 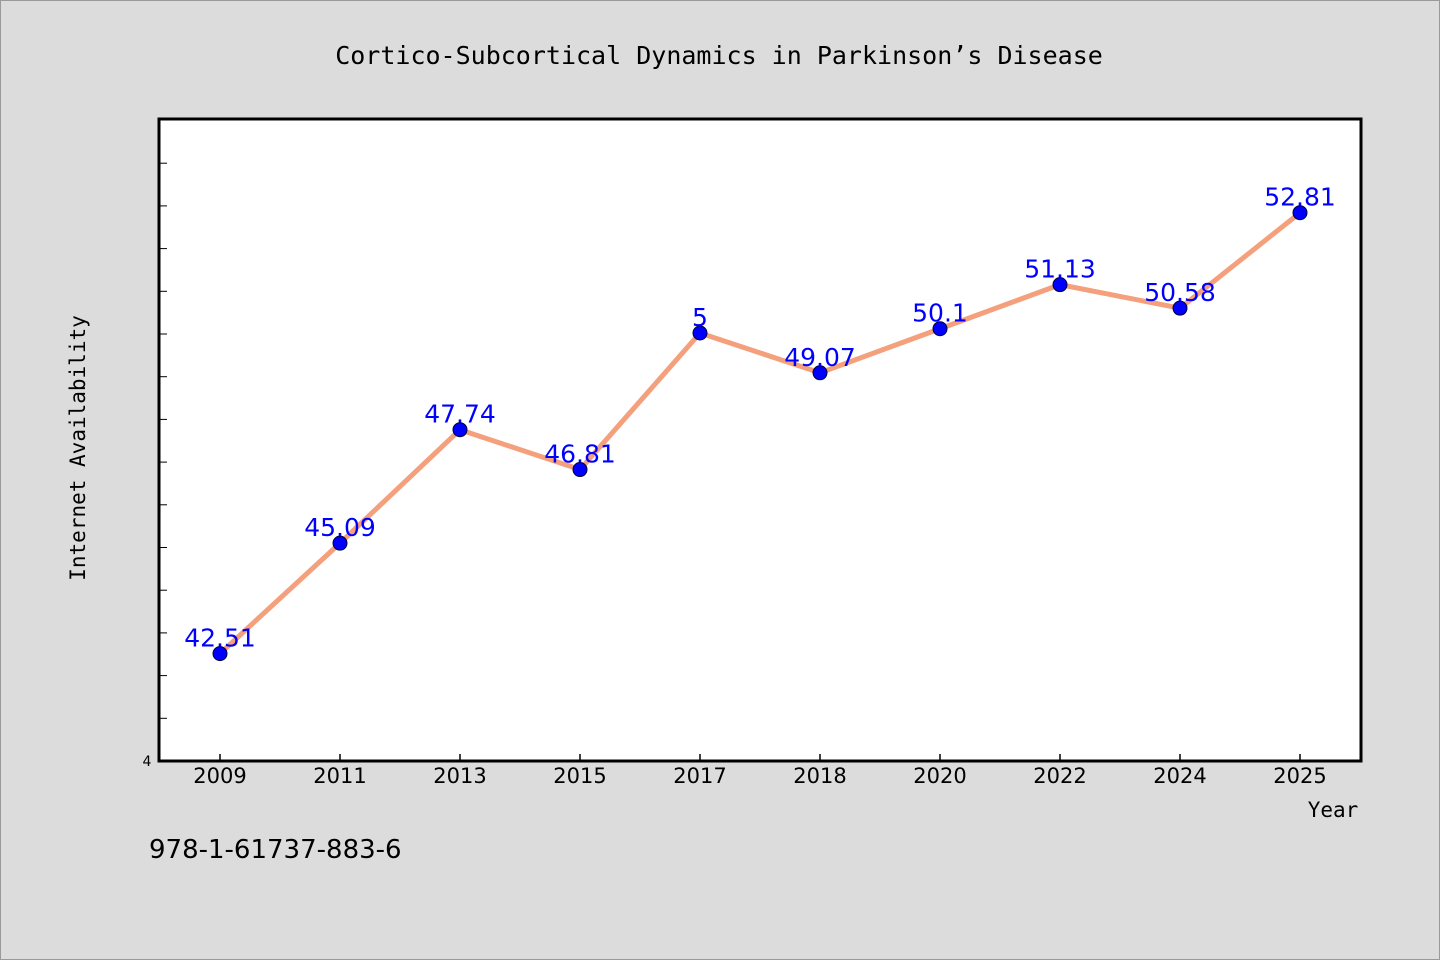 What do you see at coordinates (820, 357) in the screenshot?
I see `data-label: 49.07` at bounding box center [820, 357].